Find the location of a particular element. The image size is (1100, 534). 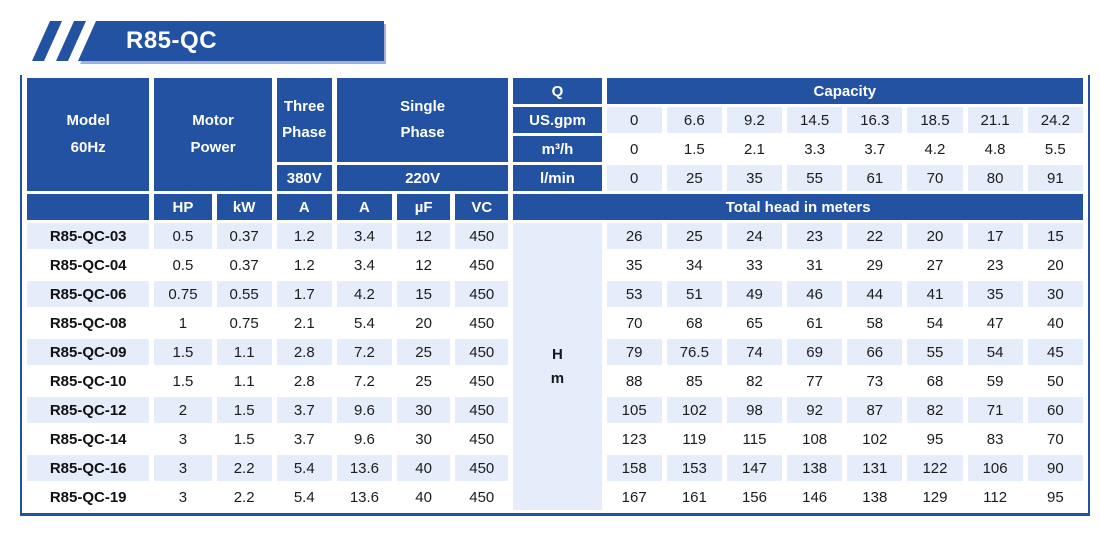

head-value: 146 is located at coordinates (815, 497).